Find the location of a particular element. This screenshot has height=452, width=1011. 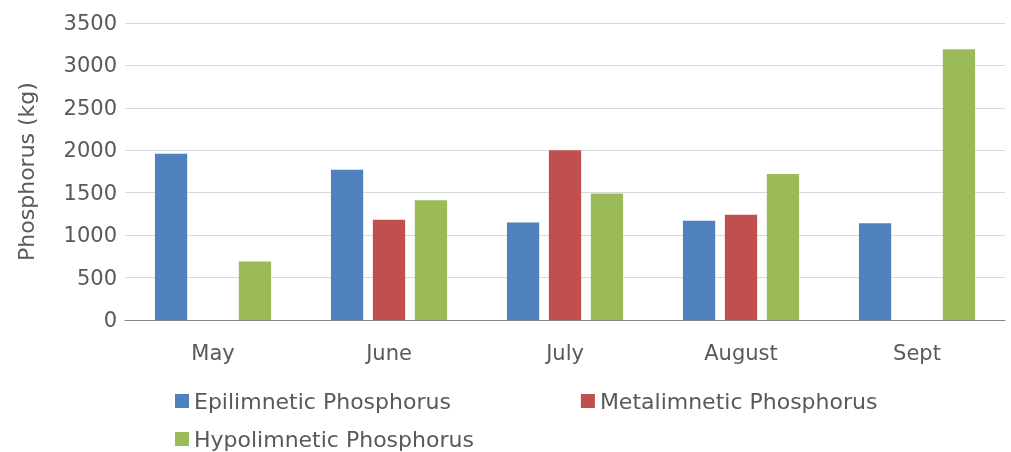

x-tick-label: Sept is located at coordinates (917, 352).